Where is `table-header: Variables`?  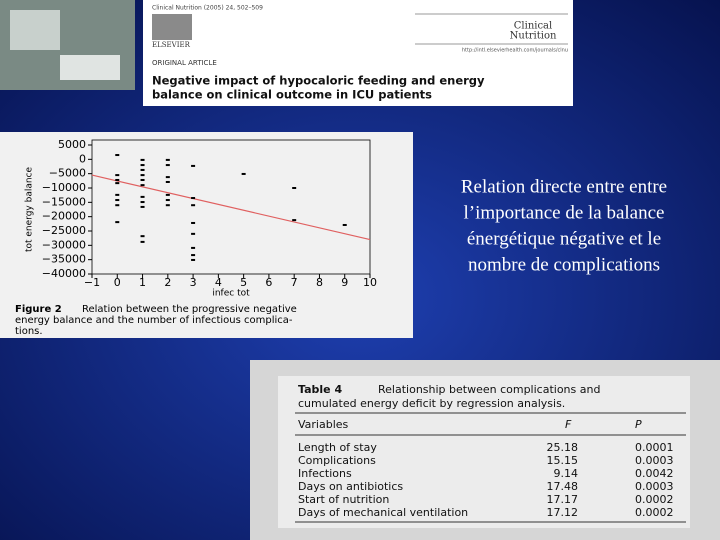
table-header: Variables is located at coordinates (323, 424).